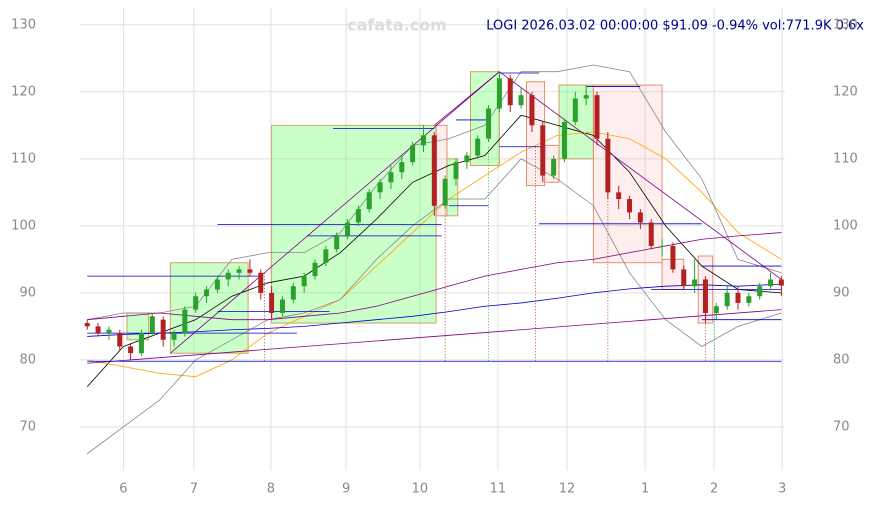 The height and width of the screenshot is (505, 874). I want to click on x-tick-label: 2, so click(714, 489).